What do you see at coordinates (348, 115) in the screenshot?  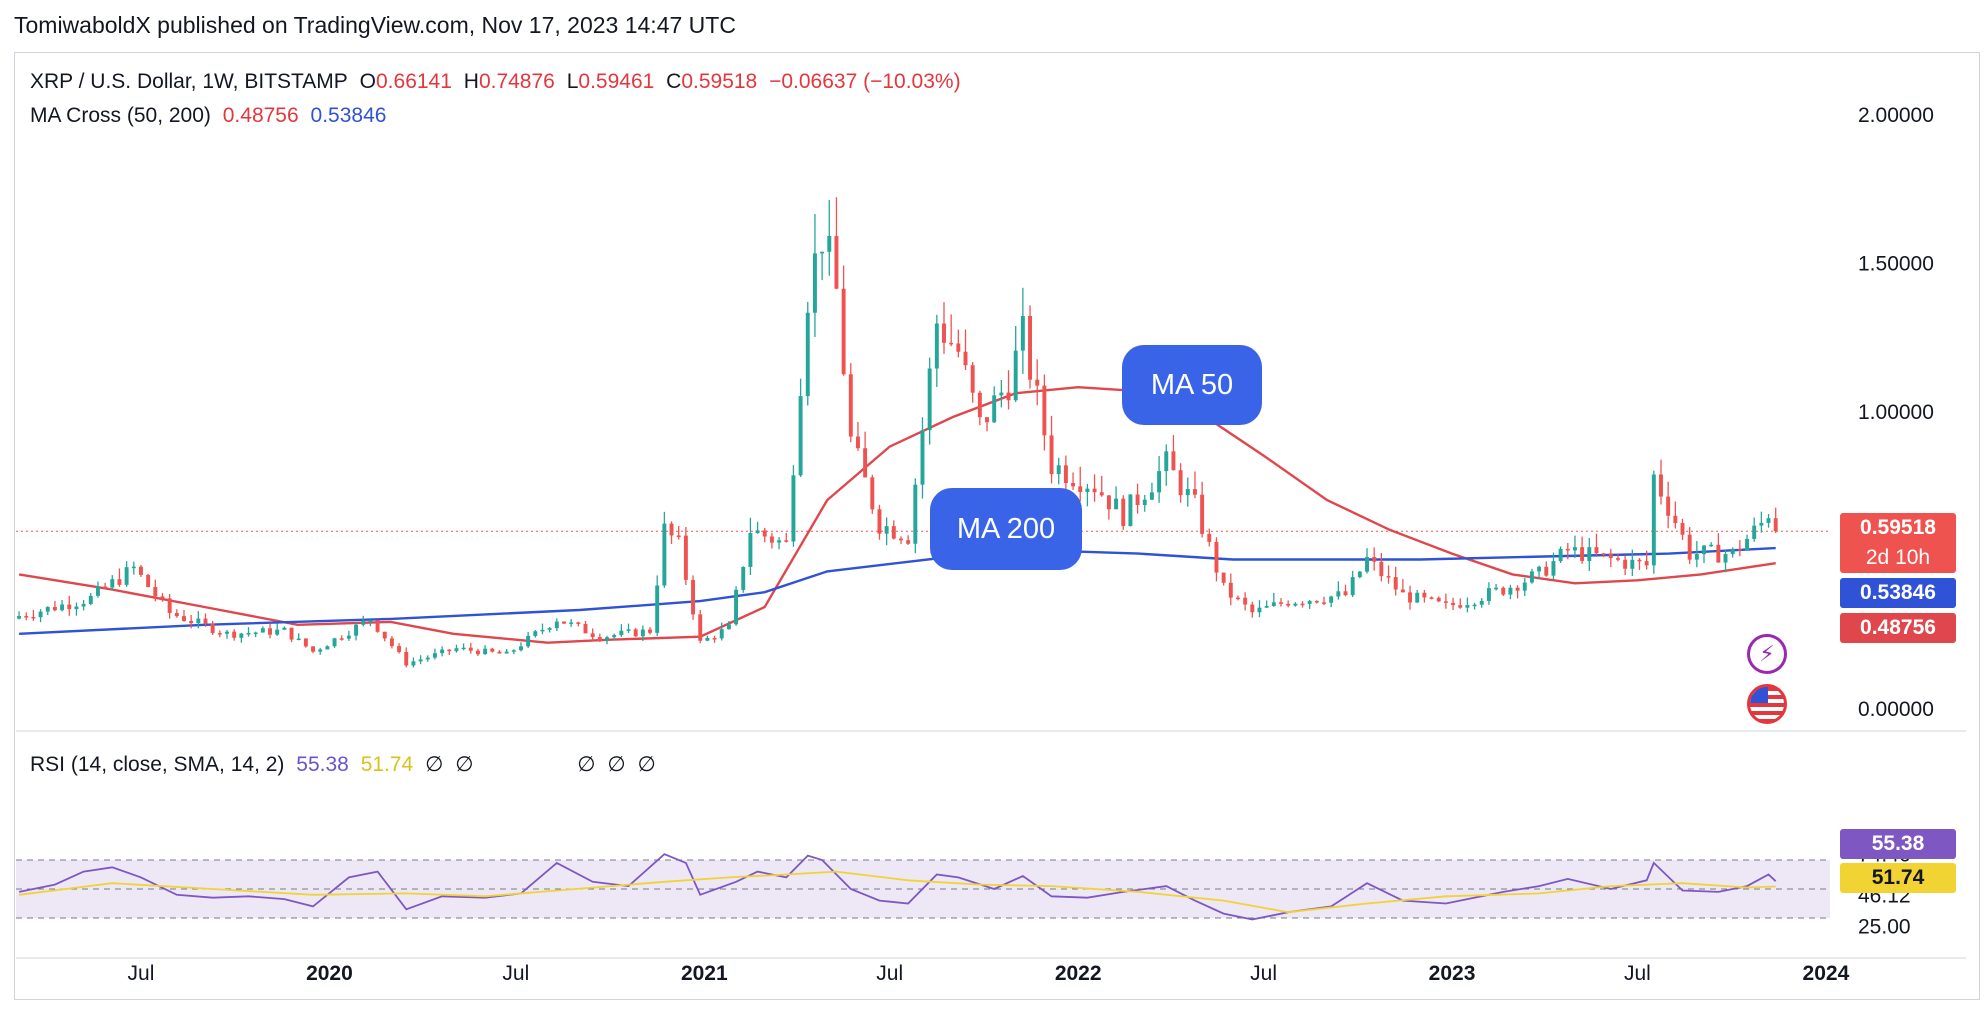 I see `ma200-value: 0.53846` at bounding box center [348, 115].